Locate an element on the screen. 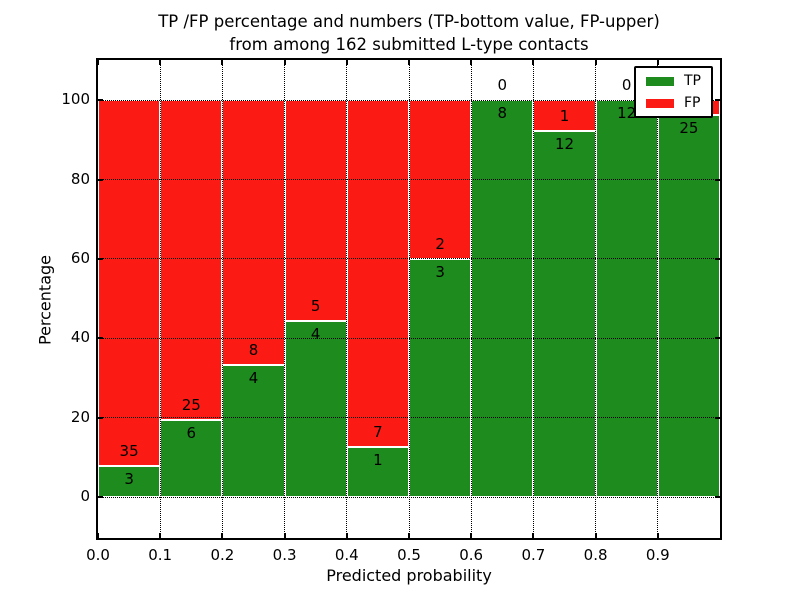 The image size is (800, 600). y-tick-label: 80 is located at coordinates (80, 178).